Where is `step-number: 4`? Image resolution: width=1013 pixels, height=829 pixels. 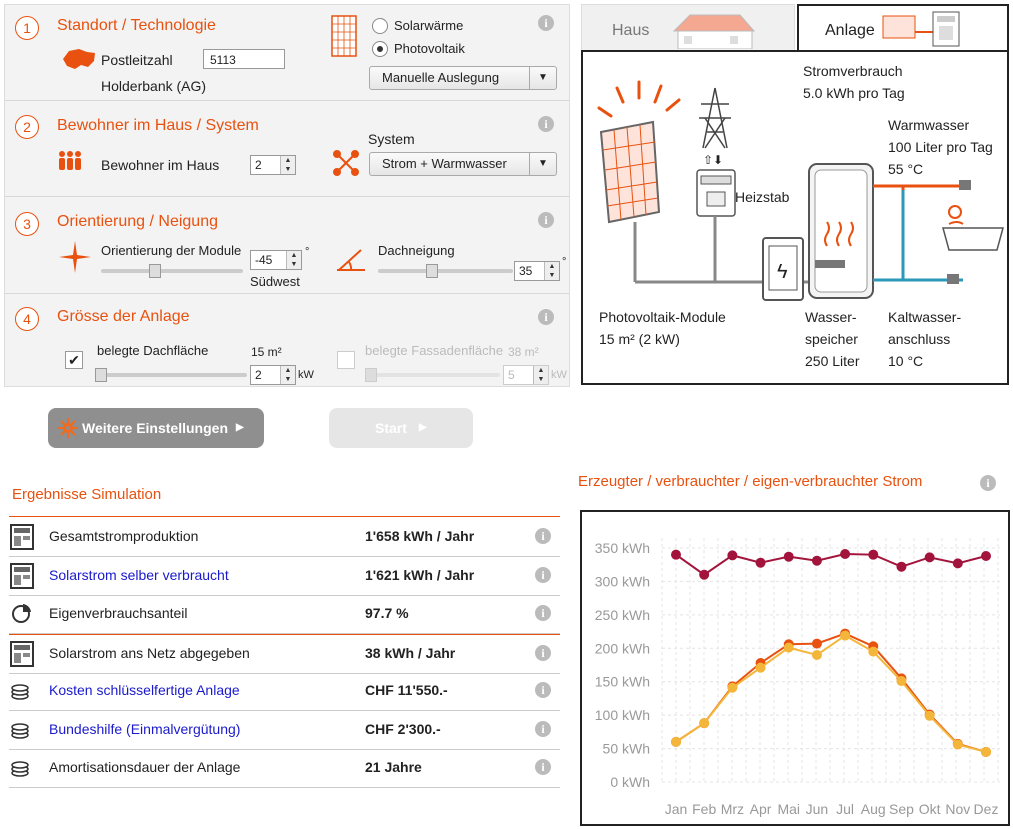
step-number: 4 is located at coordinates (27, 319).